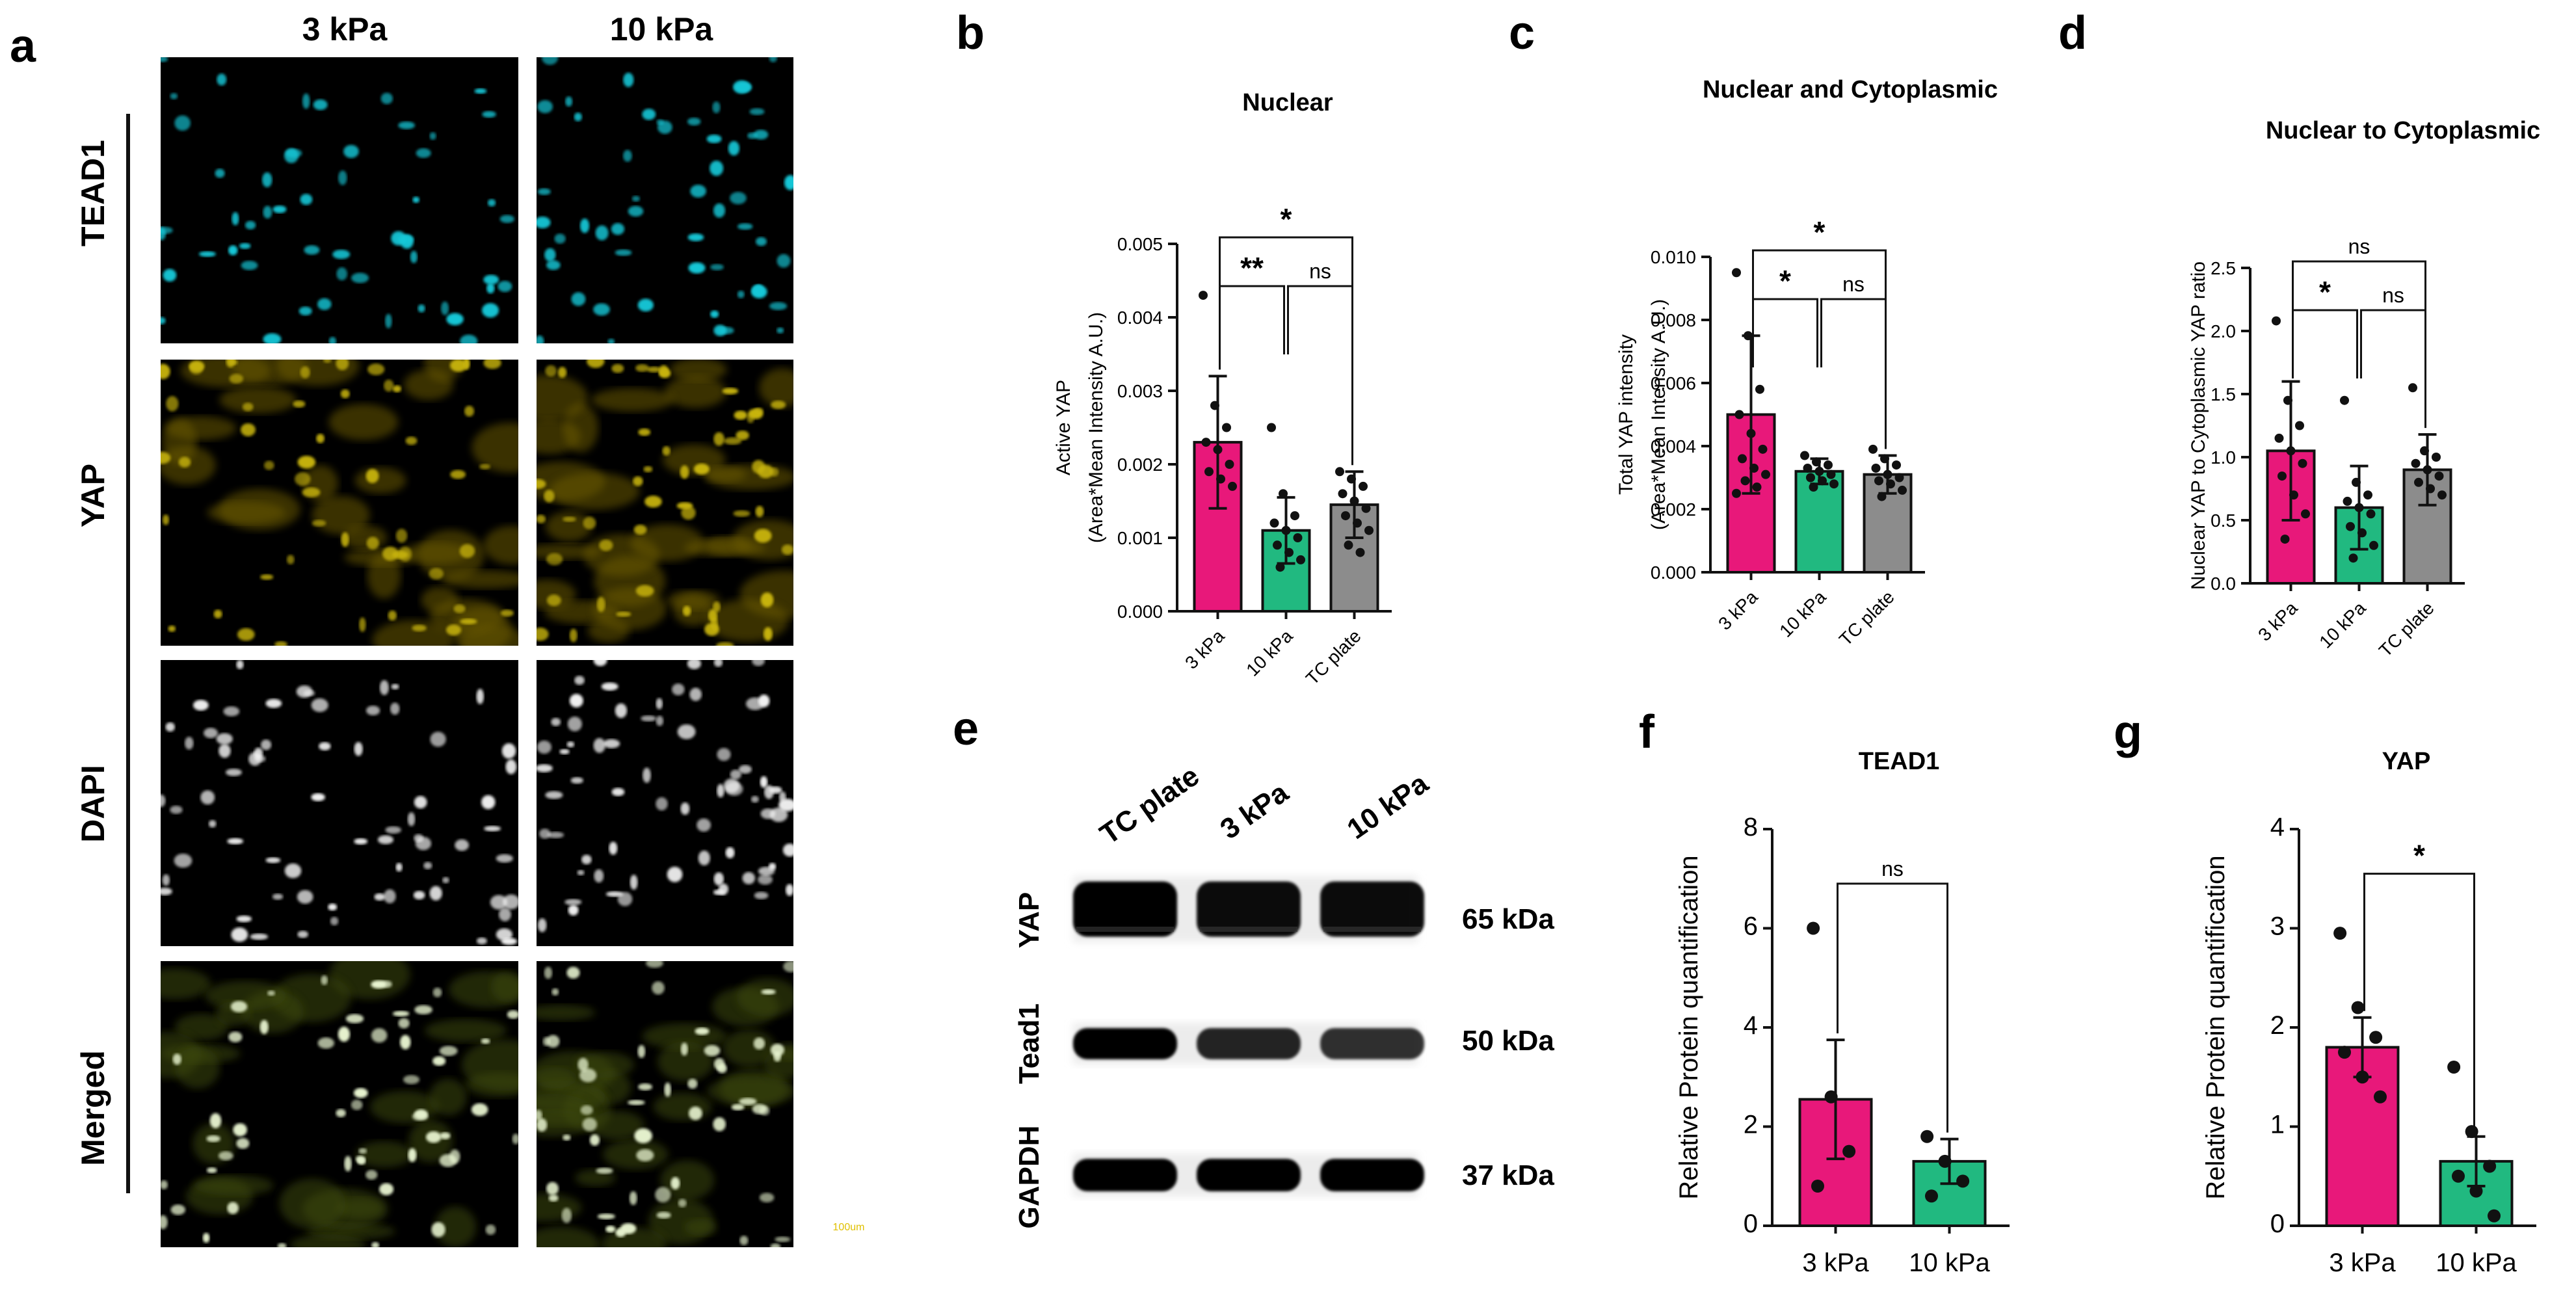 The height and width of the screenshot is (1296, 2576). I want to click on y-tick-label: 0.5, so click(2223, 520).